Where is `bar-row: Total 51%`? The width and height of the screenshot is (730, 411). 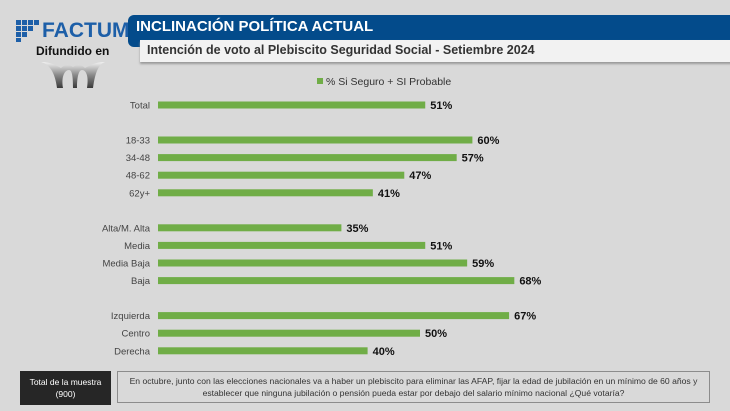
bar-row: Total 51% is located at coordinates (291, 106).